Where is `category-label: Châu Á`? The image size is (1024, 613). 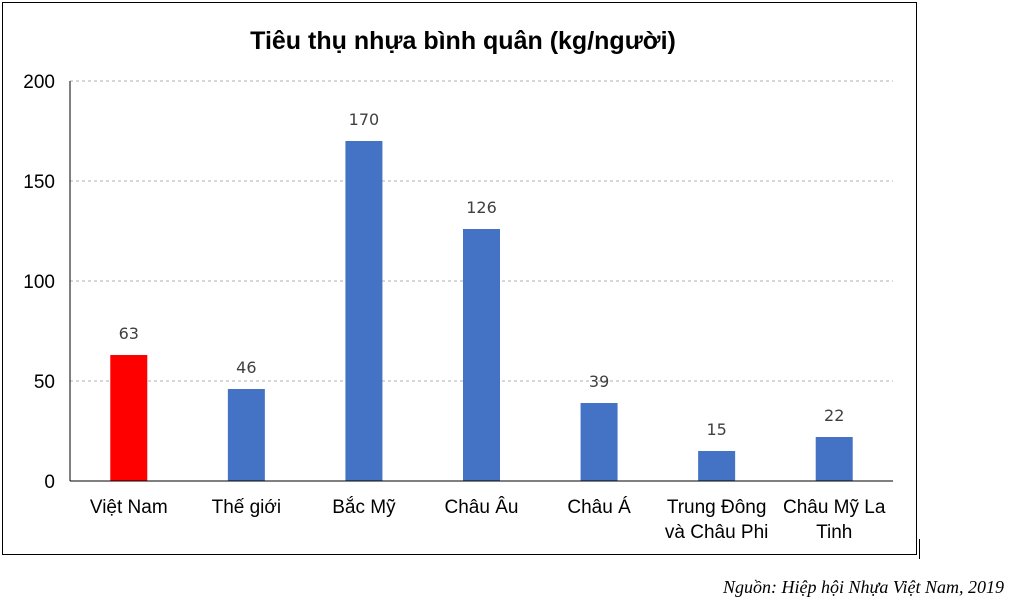 category-label: Châu Á is located at coordinates (599, 507).